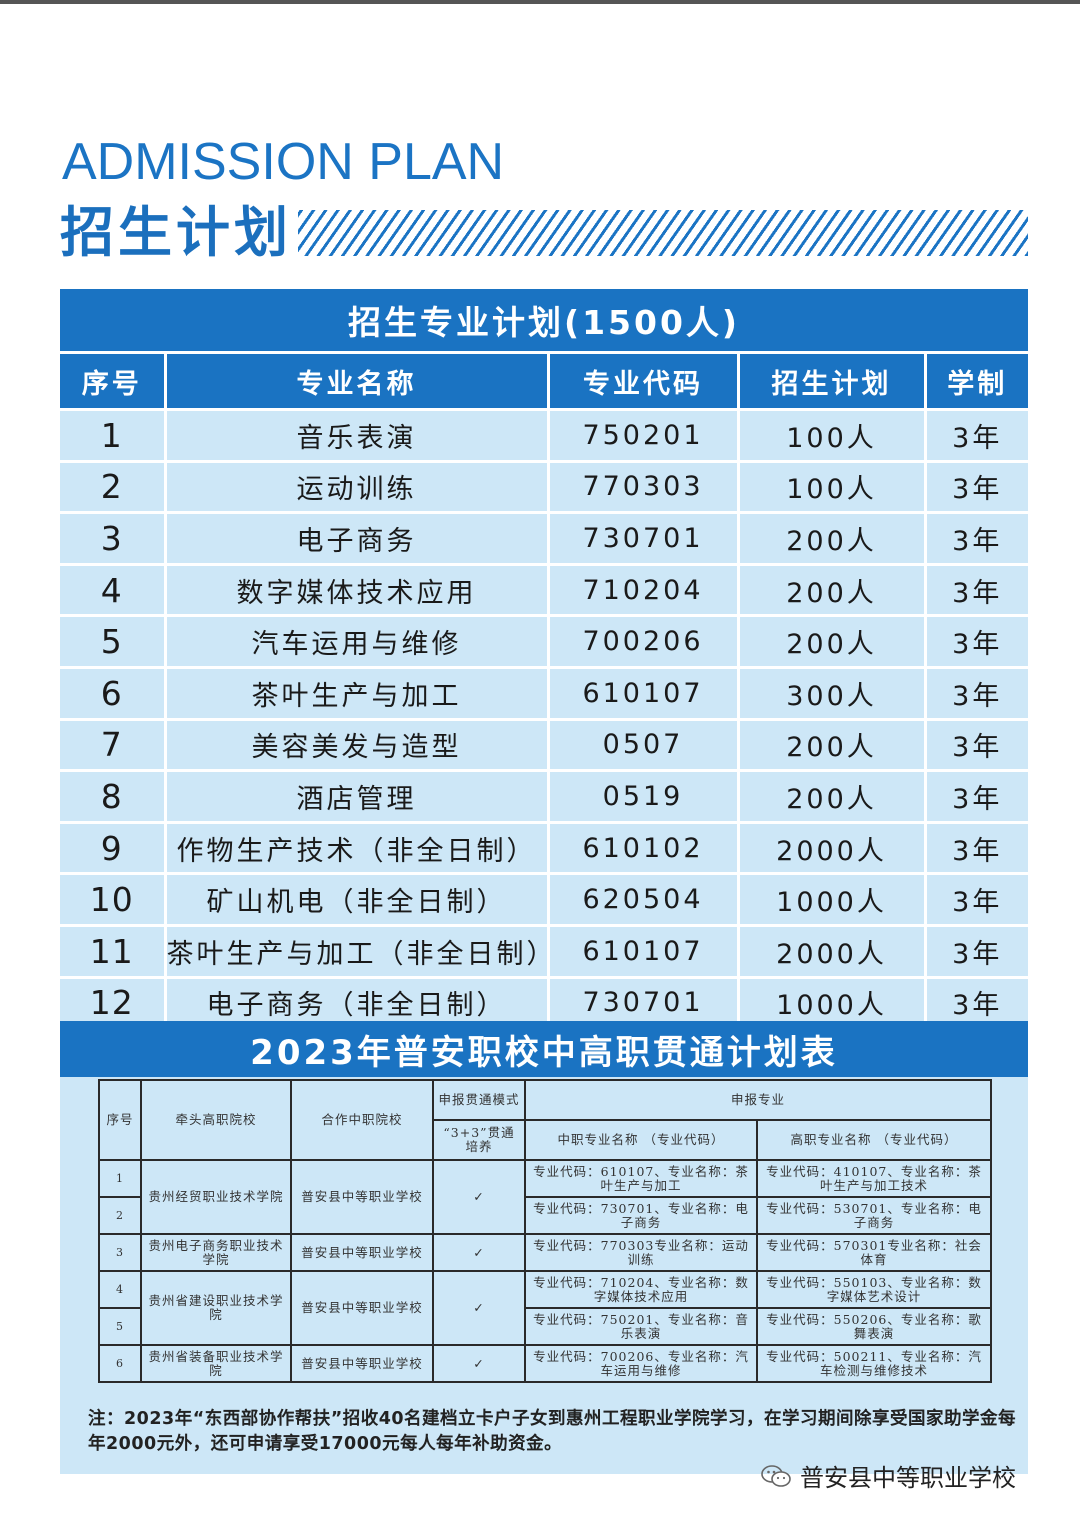  What do you see at coordinates (120, 1289) in the screenshot?
I see `gt-no: 4` at bounding box center [120, 1289].